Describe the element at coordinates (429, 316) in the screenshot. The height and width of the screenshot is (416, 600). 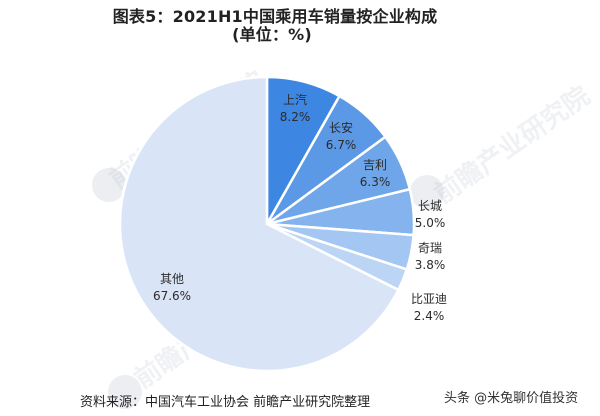
I see `slice-value: 2.4%` at that location.